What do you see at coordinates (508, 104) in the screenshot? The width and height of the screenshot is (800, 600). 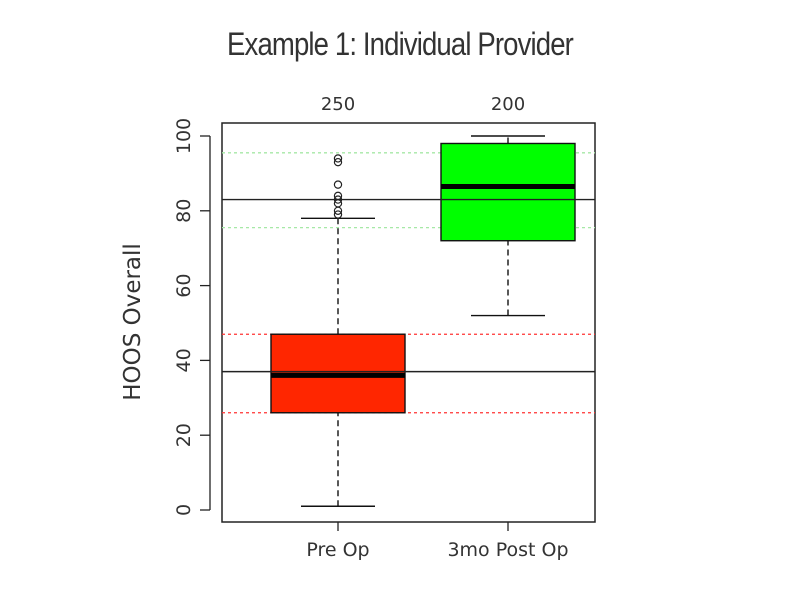 I see `count-label: 200` at bounding box center [508, 104].